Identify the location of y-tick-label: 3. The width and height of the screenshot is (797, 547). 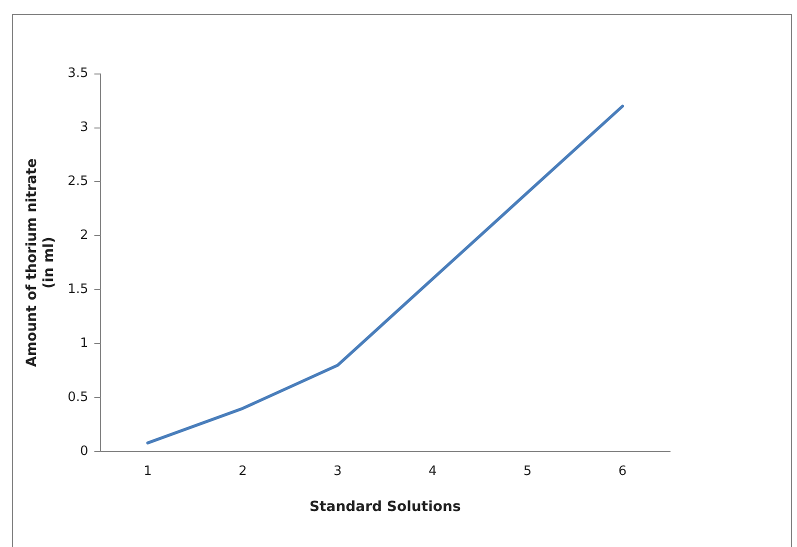
(84, 128).